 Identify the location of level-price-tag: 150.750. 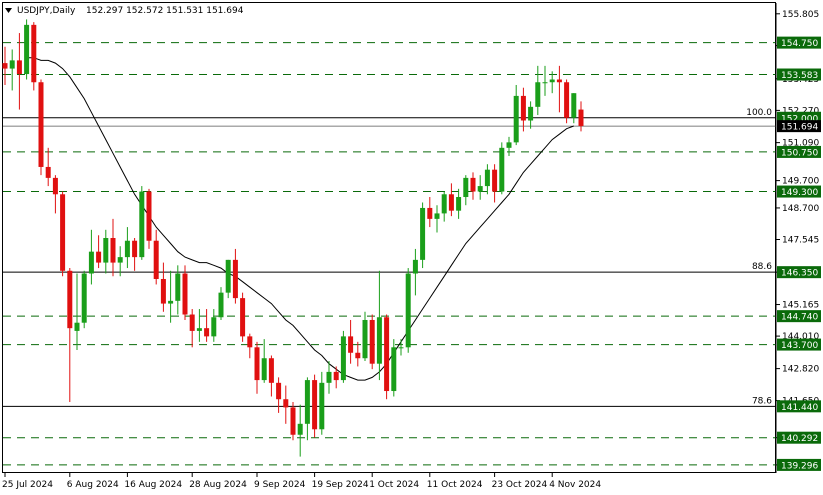
(799, 152).